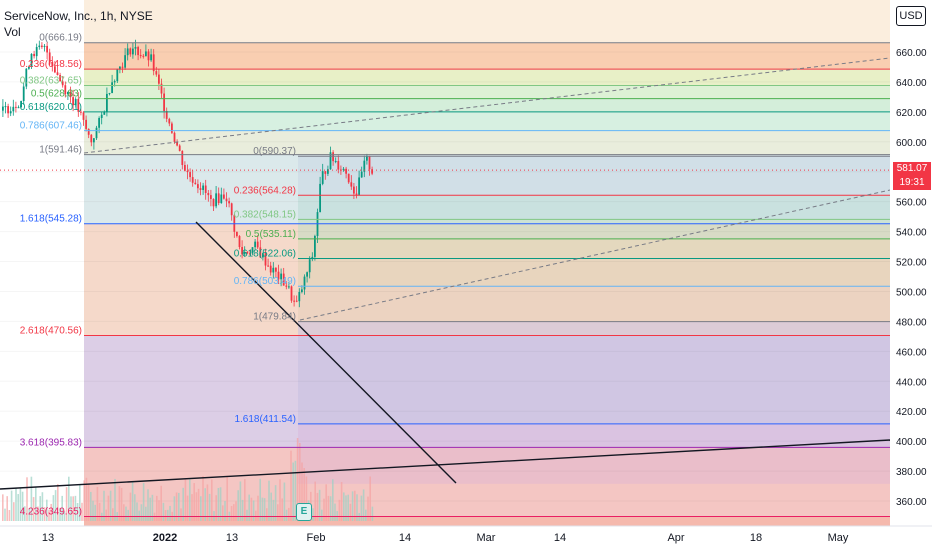 The image size is (932, 550). Describe the element at coordinates (911, 16) in the screenshot. I see `currency-button: USD` at that location.